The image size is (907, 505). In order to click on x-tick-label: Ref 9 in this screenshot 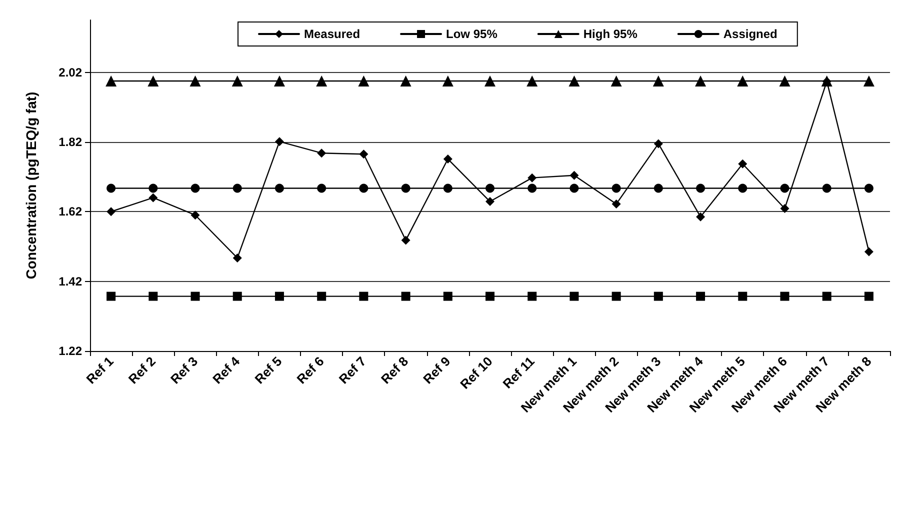, I will do `click(437, 370)`.